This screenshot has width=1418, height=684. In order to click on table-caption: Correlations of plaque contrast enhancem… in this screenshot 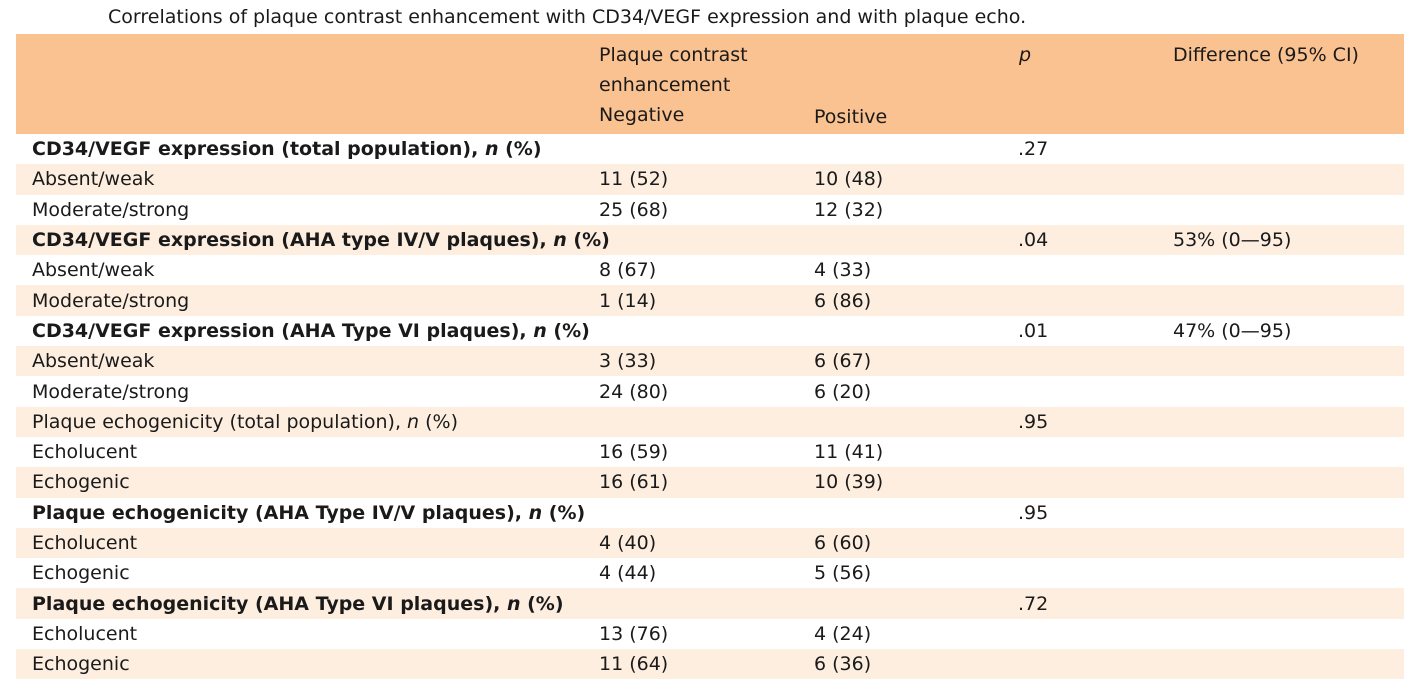, I will do `click(567, 17)`.